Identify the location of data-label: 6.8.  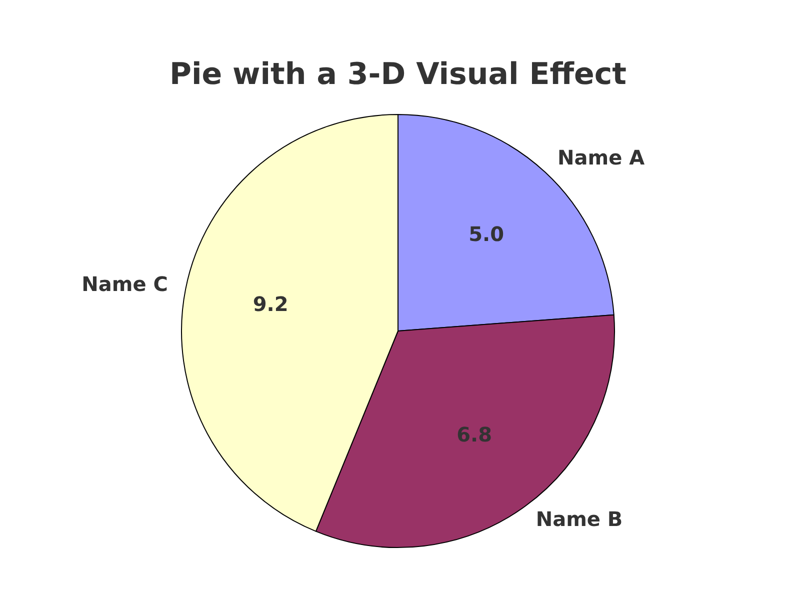
(474, 434).